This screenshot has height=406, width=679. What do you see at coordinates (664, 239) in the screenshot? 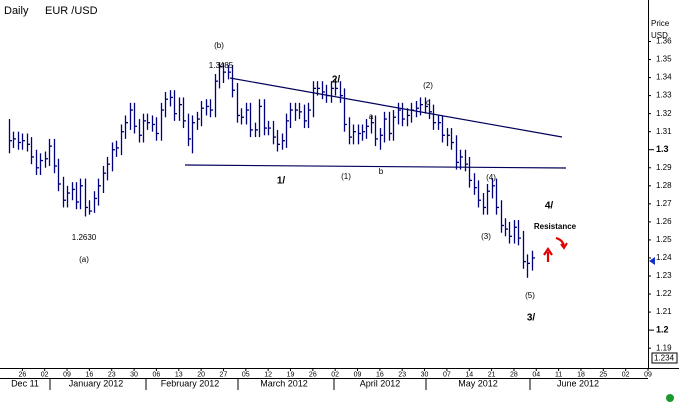
I see `y-tick-label: 1.25` at bounding box center [664, 239].